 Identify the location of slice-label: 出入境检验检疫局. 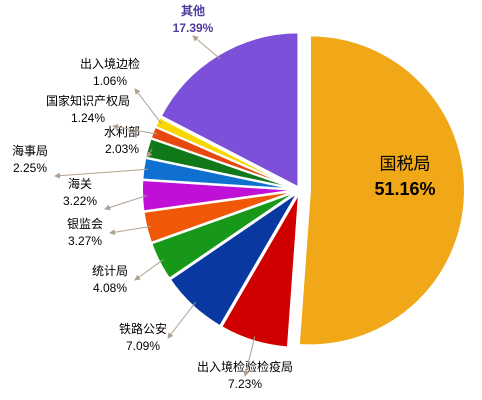
(245, 366).